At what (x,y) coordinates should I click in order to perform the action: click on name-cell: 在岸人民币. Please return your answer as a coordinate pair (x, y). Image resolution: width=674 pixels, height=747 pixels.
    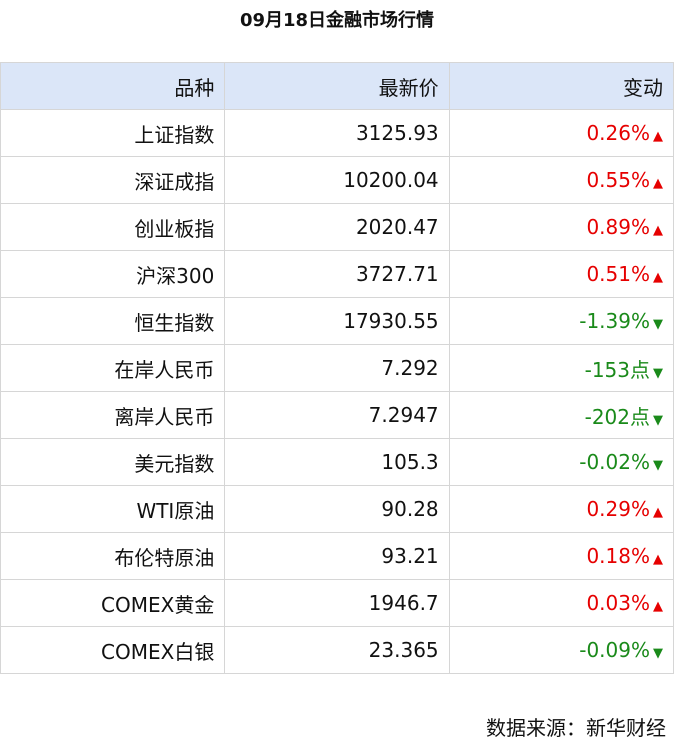
    Looking at the image, I should click on (113, 368).